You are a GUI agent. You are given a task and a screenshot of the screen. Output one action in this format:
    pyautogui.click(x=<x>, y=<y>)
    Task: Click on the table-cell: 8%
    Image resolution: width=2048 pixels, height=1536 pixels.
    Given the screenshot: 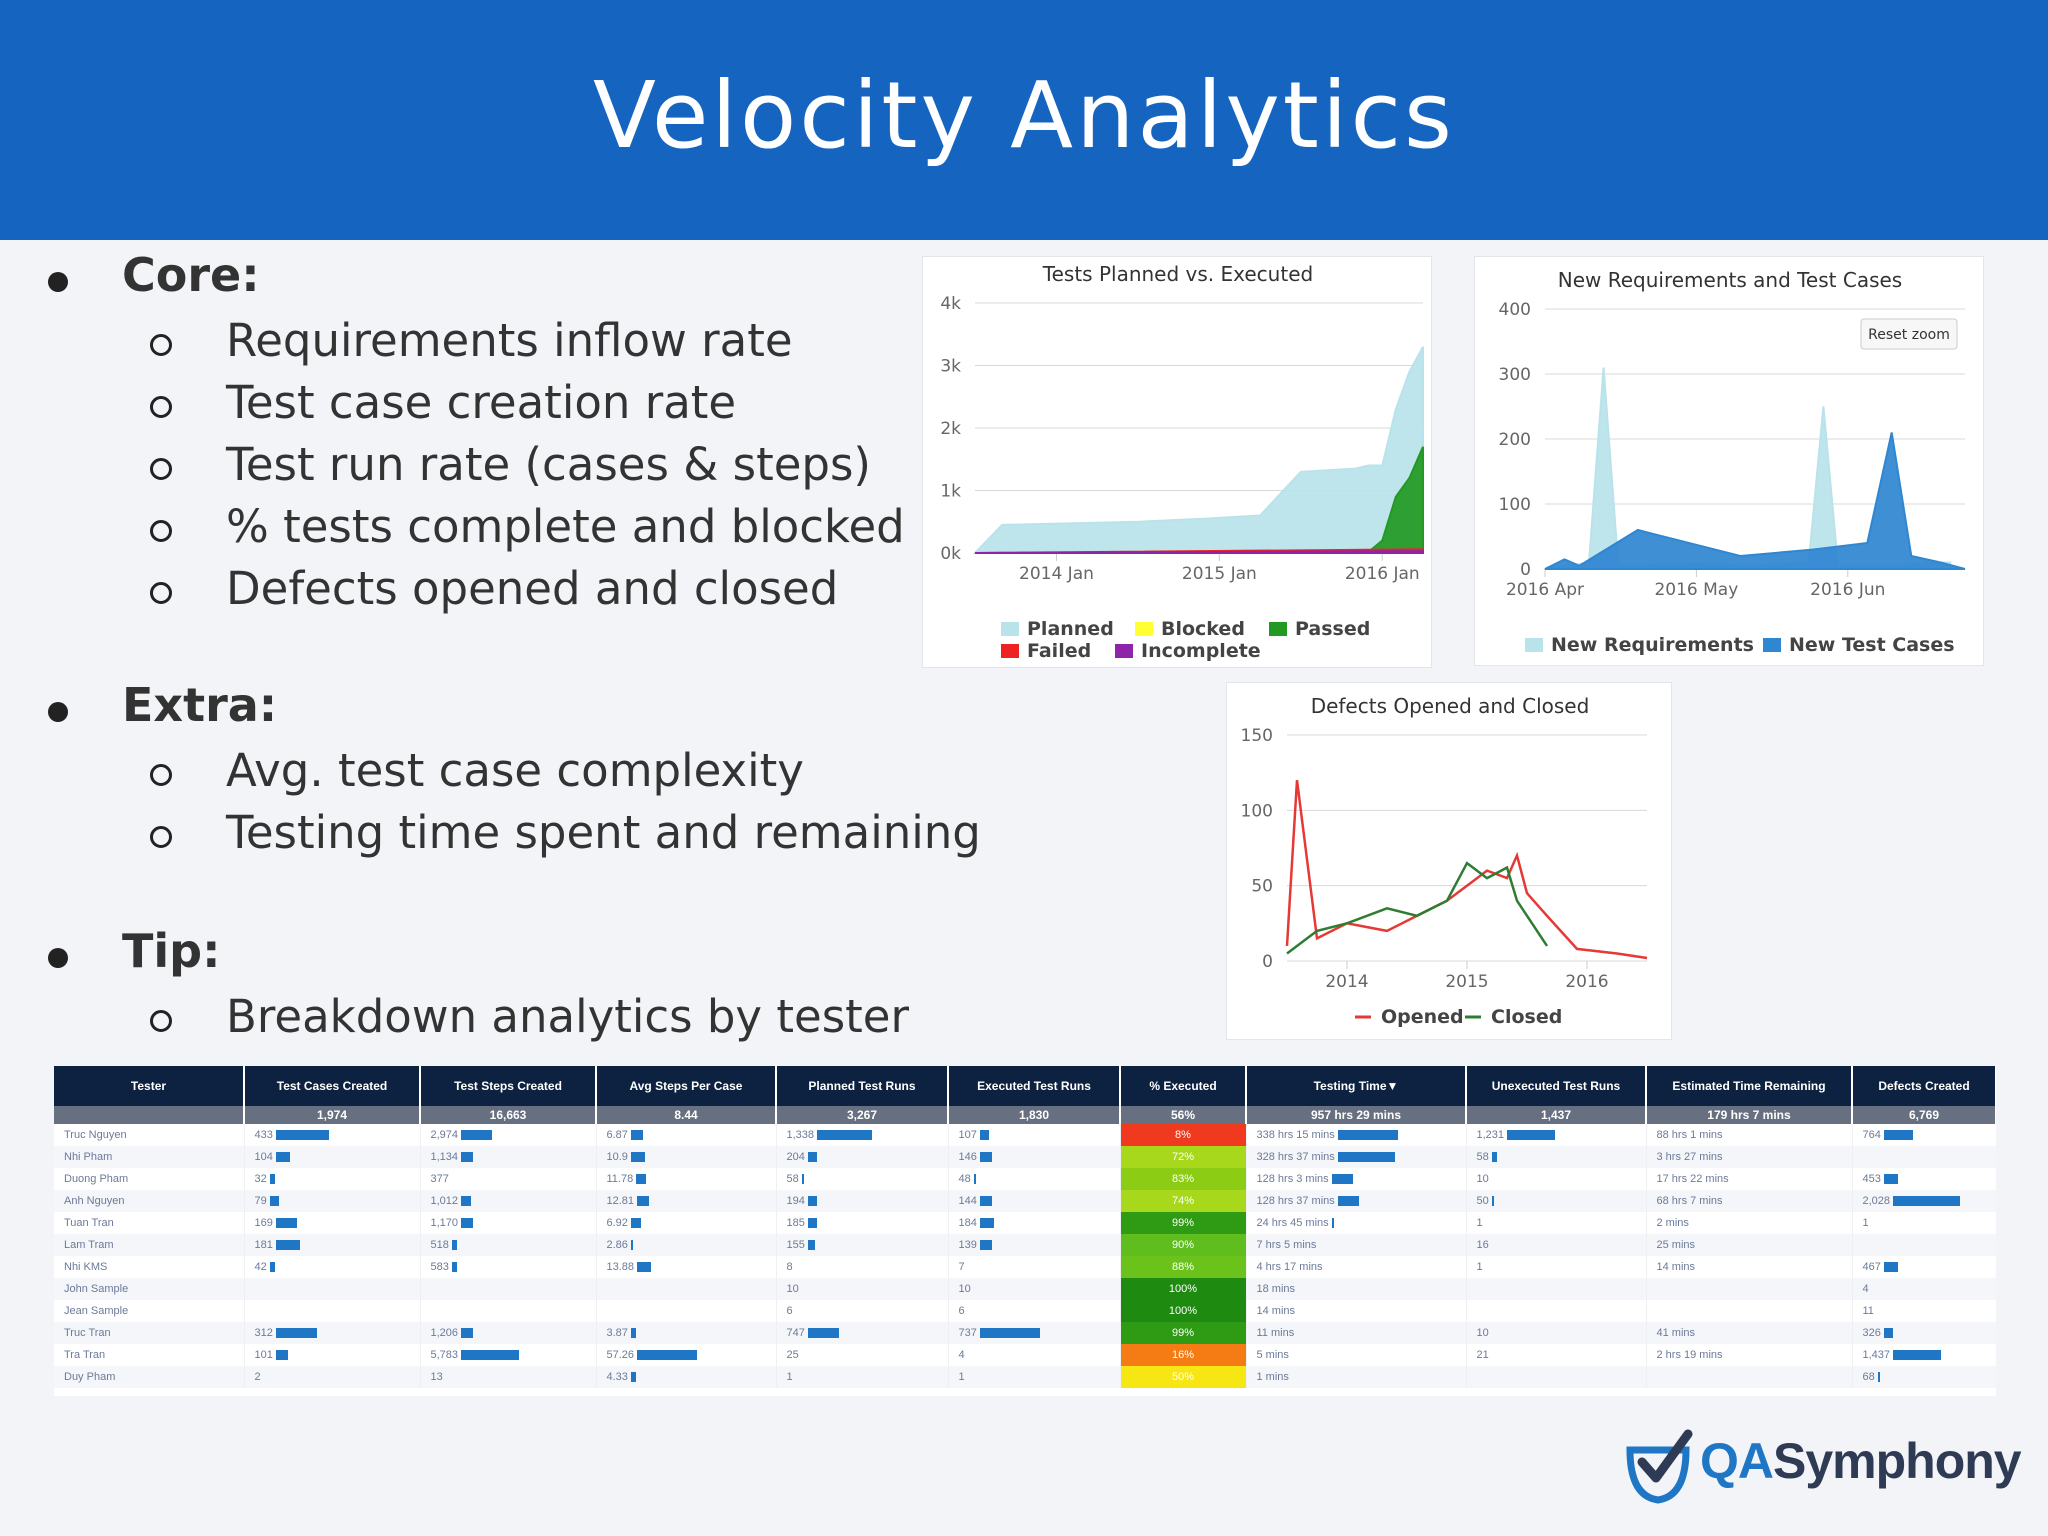 What is the action you would take?
    pyautogui.click(x=1183, y=1135)
    